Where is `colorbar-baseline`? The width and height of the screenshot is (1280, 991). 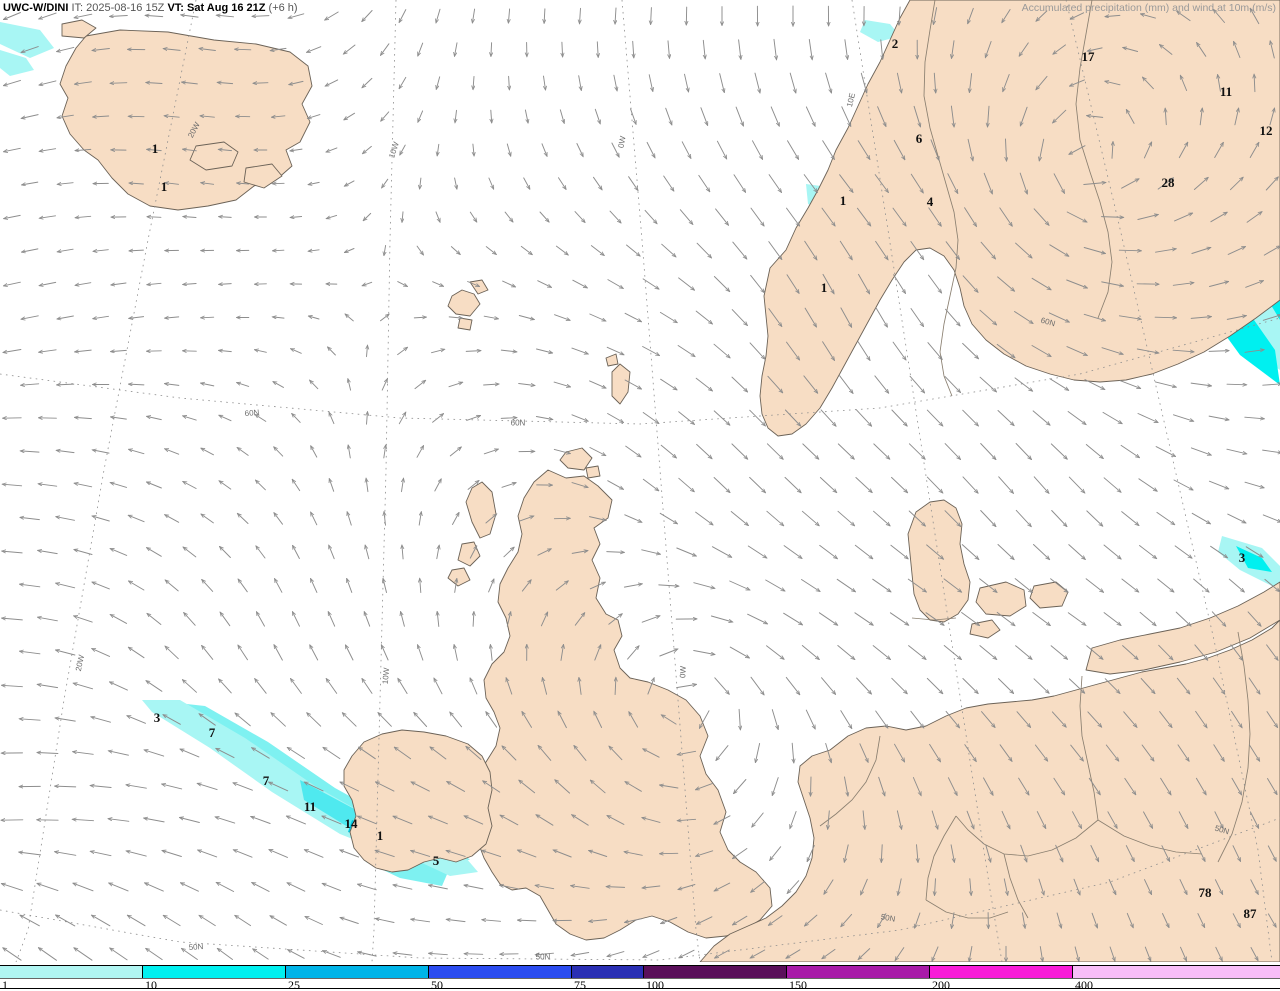 colorbar-baseline is located at coordinates (640, 988).